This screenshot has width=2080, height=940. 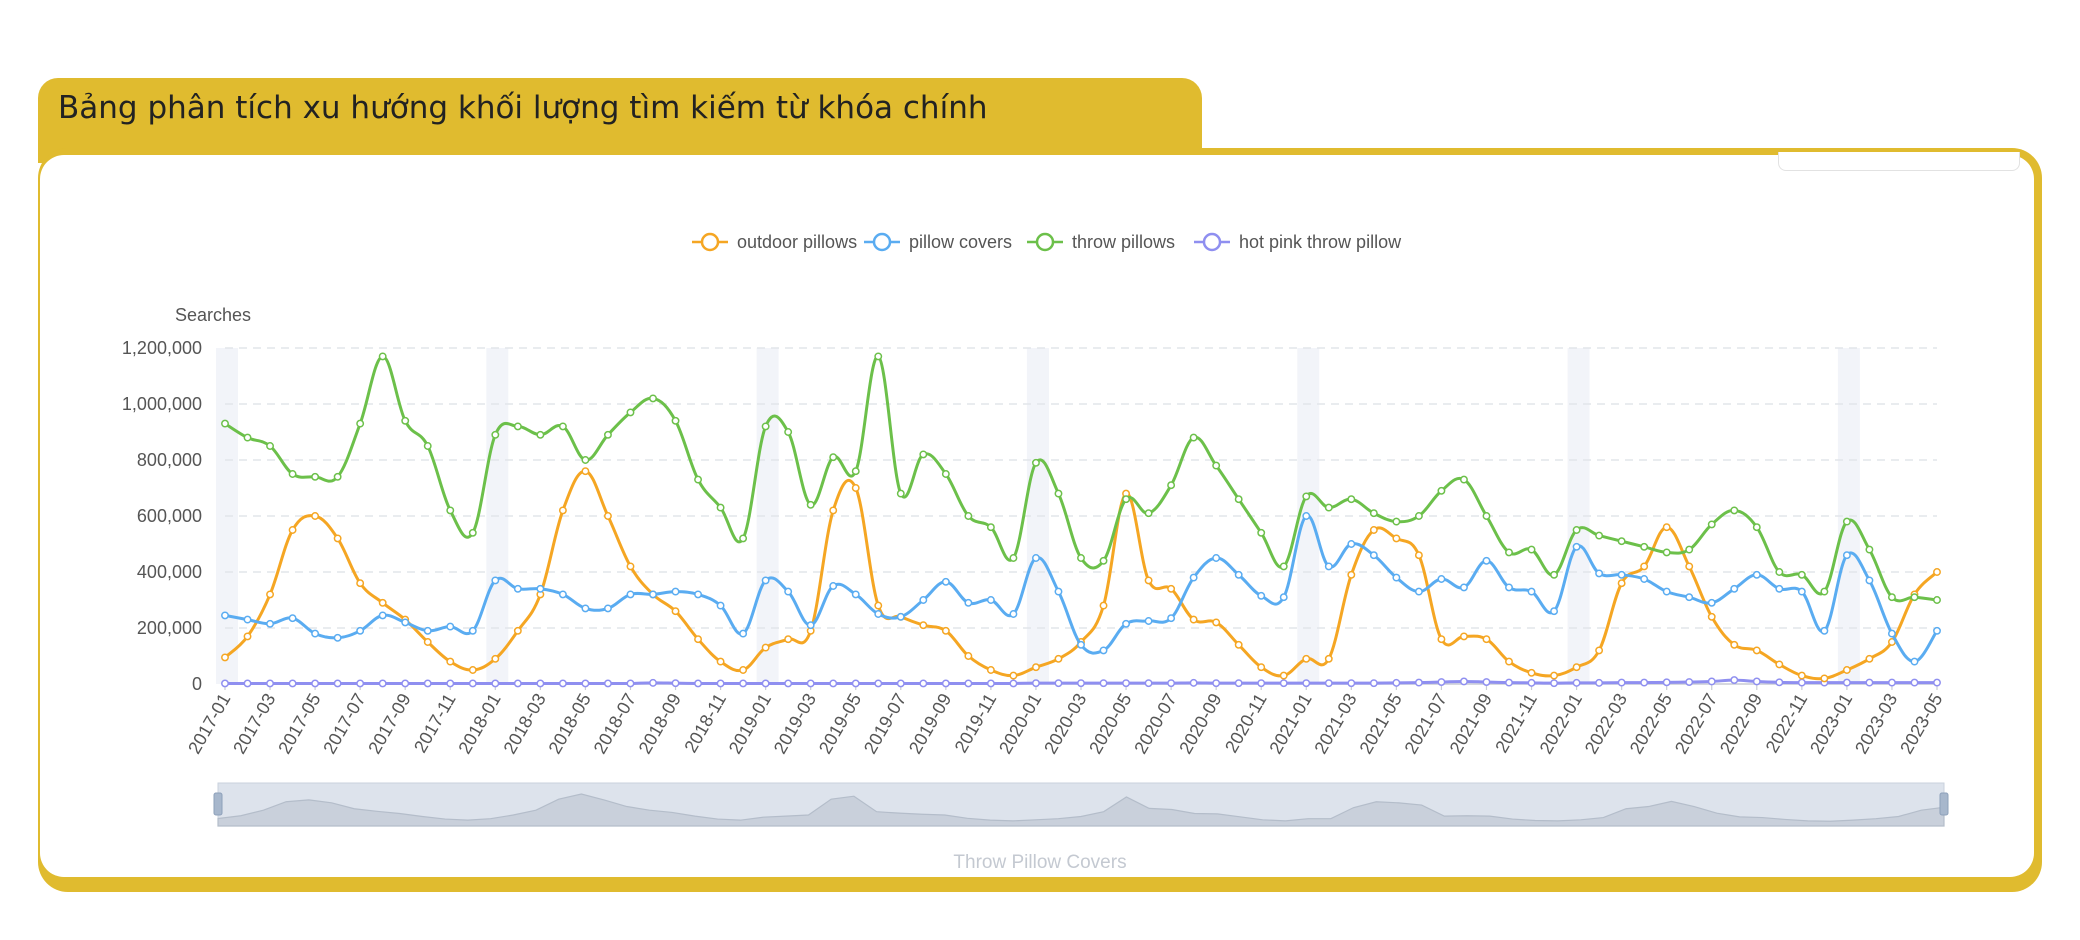 What do you see at coordinates (1298, 242) in the screenshot?
I see `legend-item: hot pink throw pillow` at bounding box center [1298, 242].